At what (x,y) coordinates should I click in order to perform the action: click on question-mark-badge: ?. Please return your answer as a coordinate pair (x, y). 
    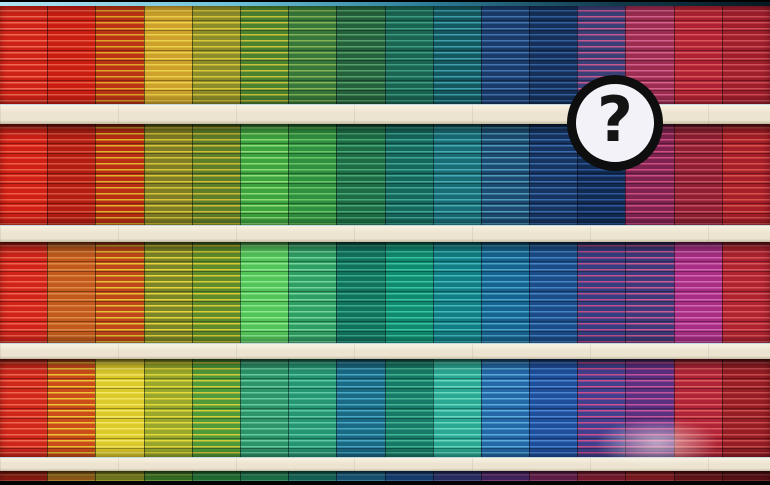
    Looking at the image, I should click on (615, 123).